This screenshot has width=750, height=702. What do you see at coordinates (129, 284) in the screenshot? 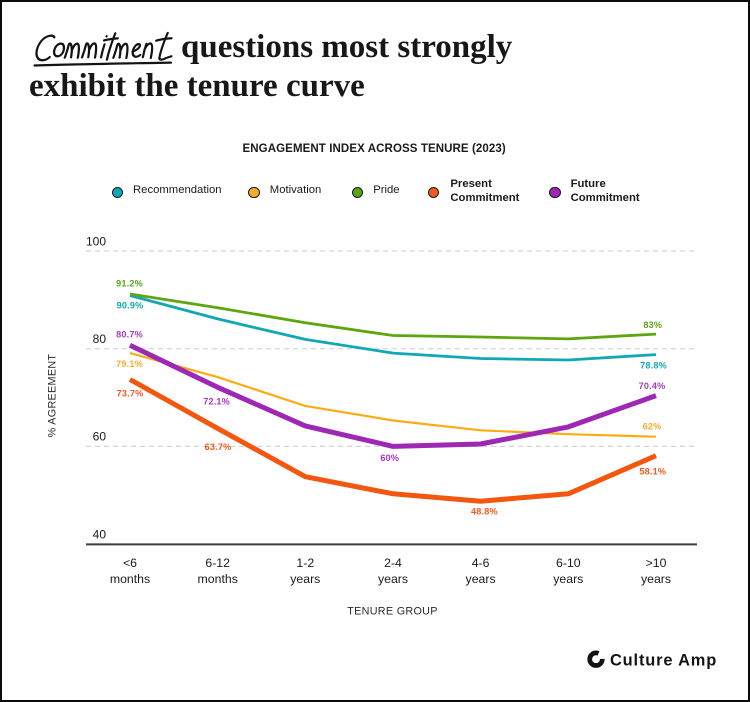
I see `svg-text: 91.2%` at bounding box center [129, 284].